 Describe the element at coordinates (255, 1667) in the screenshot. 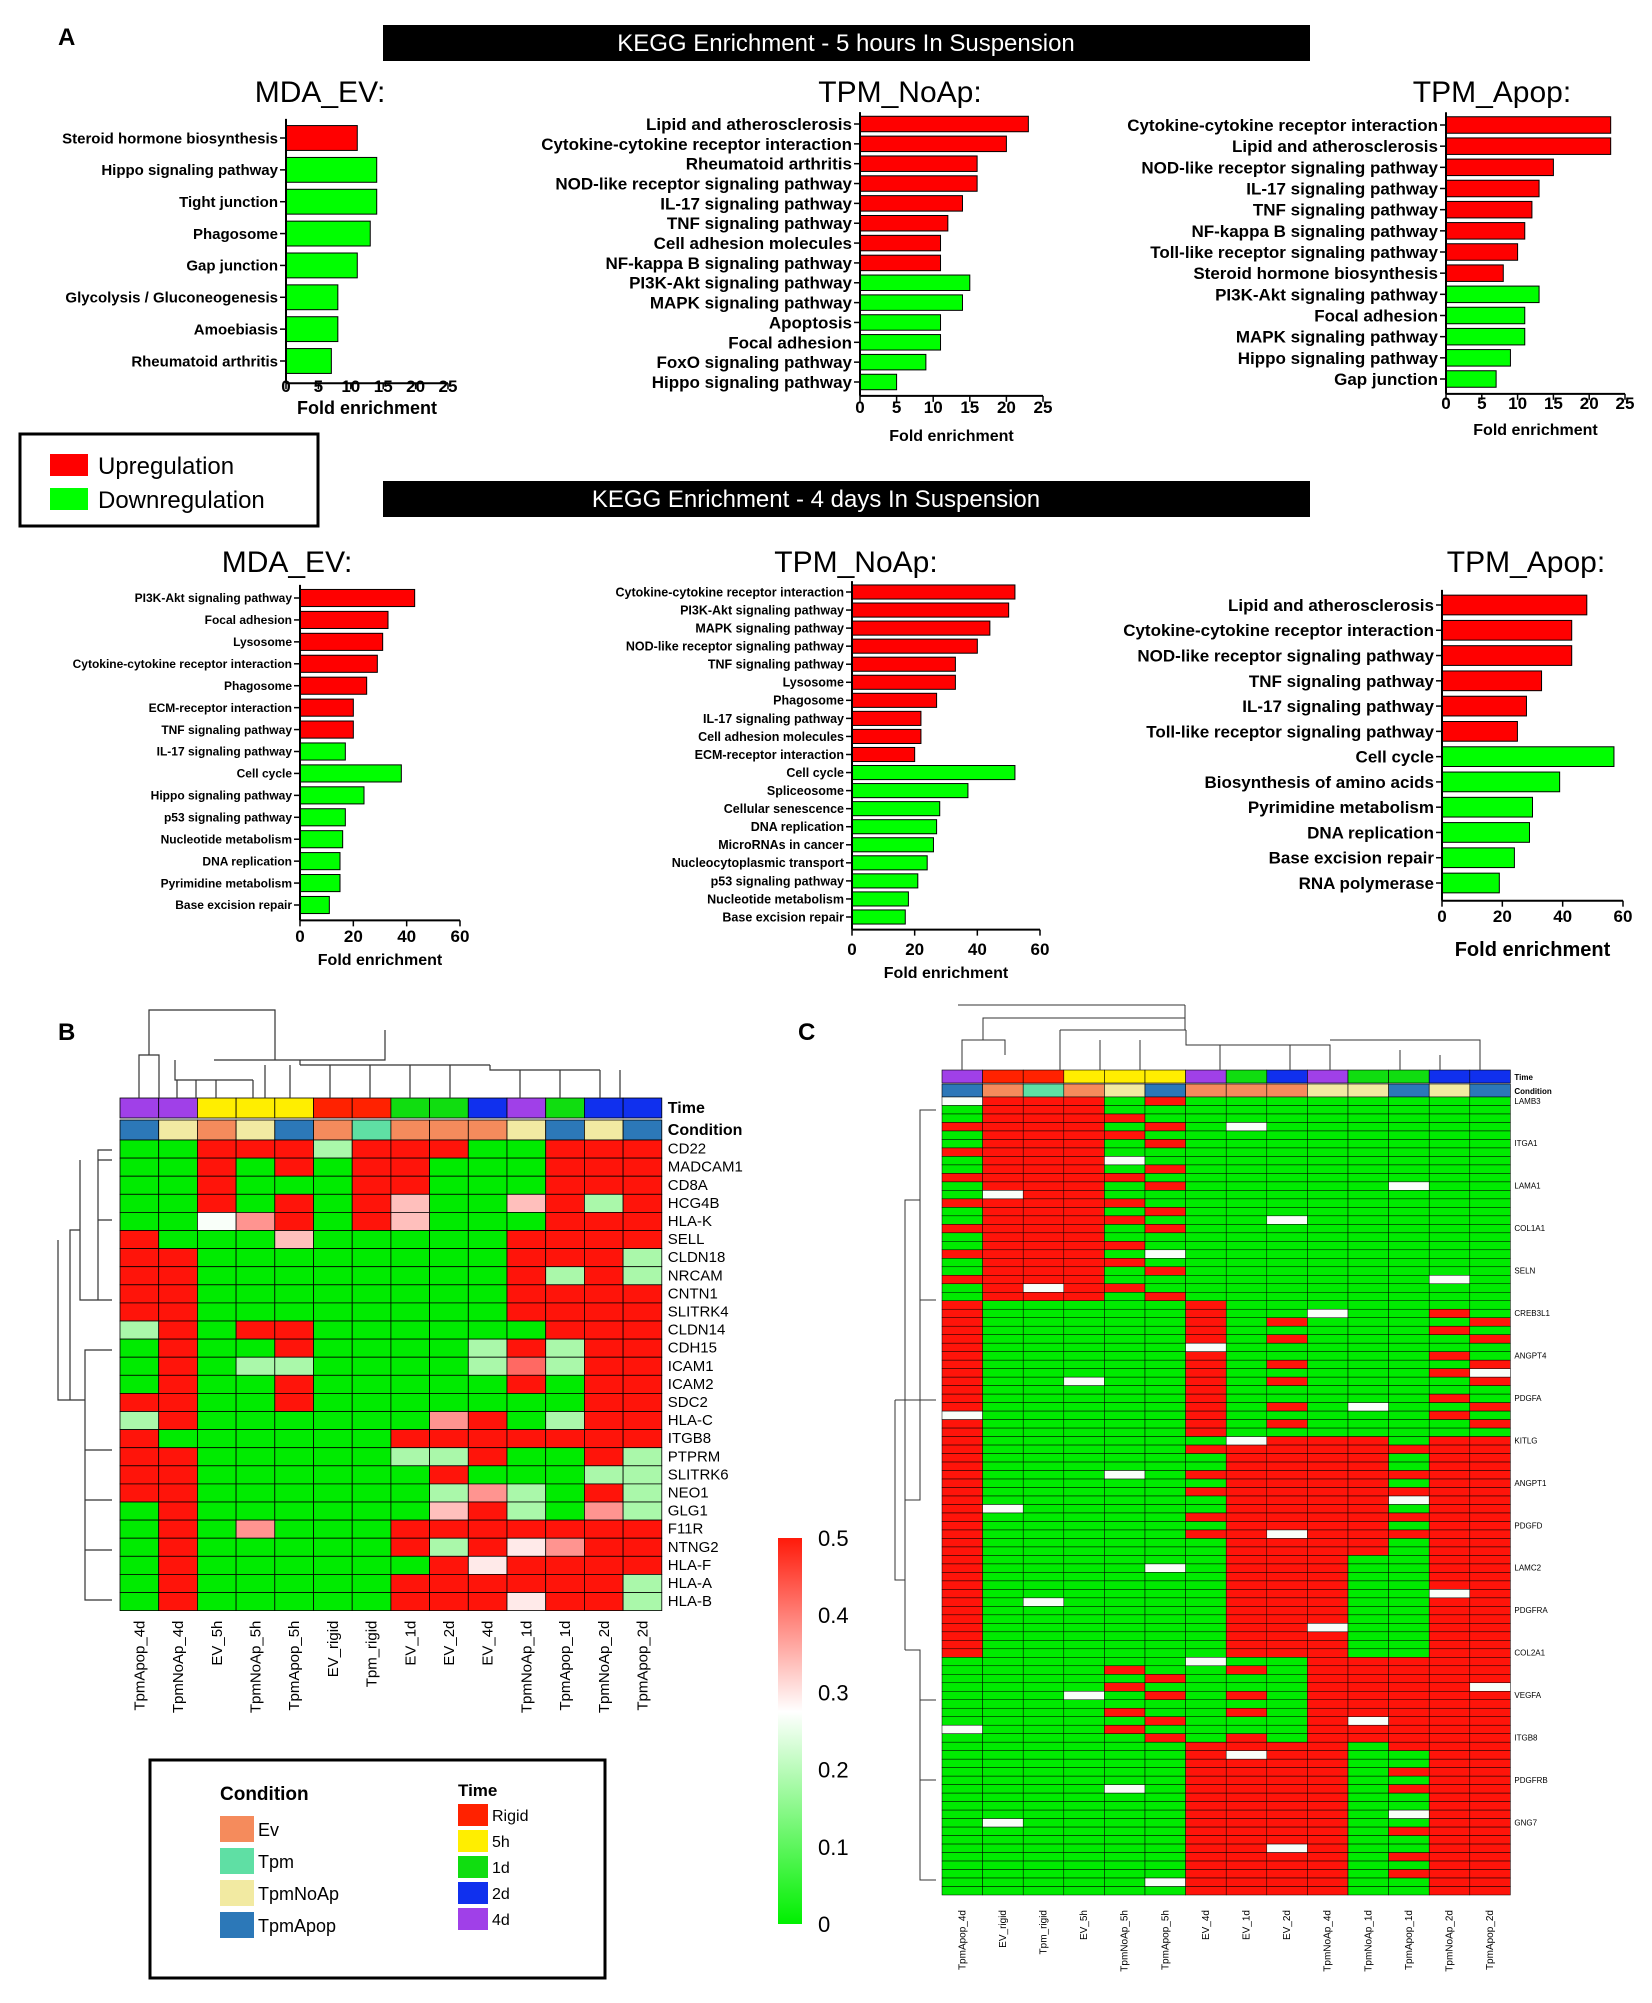

I see `column-label: TpmNoAp_5h` at that location.